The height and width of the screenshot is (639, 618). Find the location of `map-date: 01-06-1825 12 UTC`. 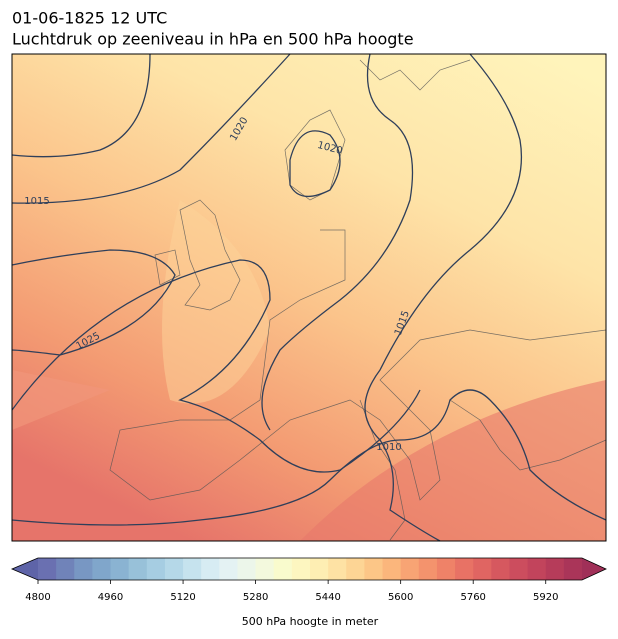

map-date: 01-06-1825 12 UTC is located at coordinates (89, 18).